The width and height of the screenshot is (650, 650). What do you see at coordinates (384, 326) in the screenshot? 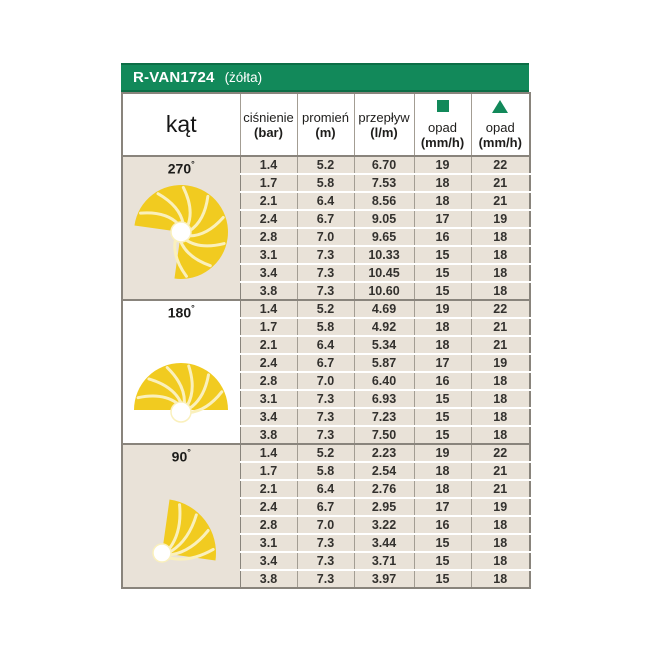
I see `data-cell: 4.92` at bounding box center [384, 326].